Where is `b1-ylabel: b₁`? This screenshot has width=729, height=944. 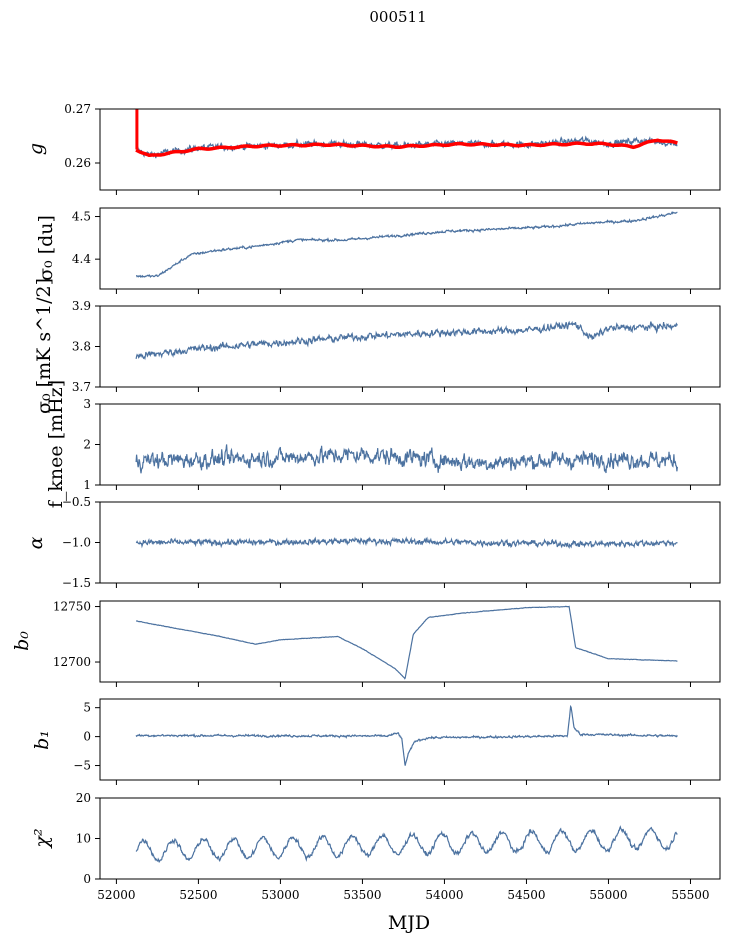 b1-ylabel: b₁ is located at coordinates (42, 740).